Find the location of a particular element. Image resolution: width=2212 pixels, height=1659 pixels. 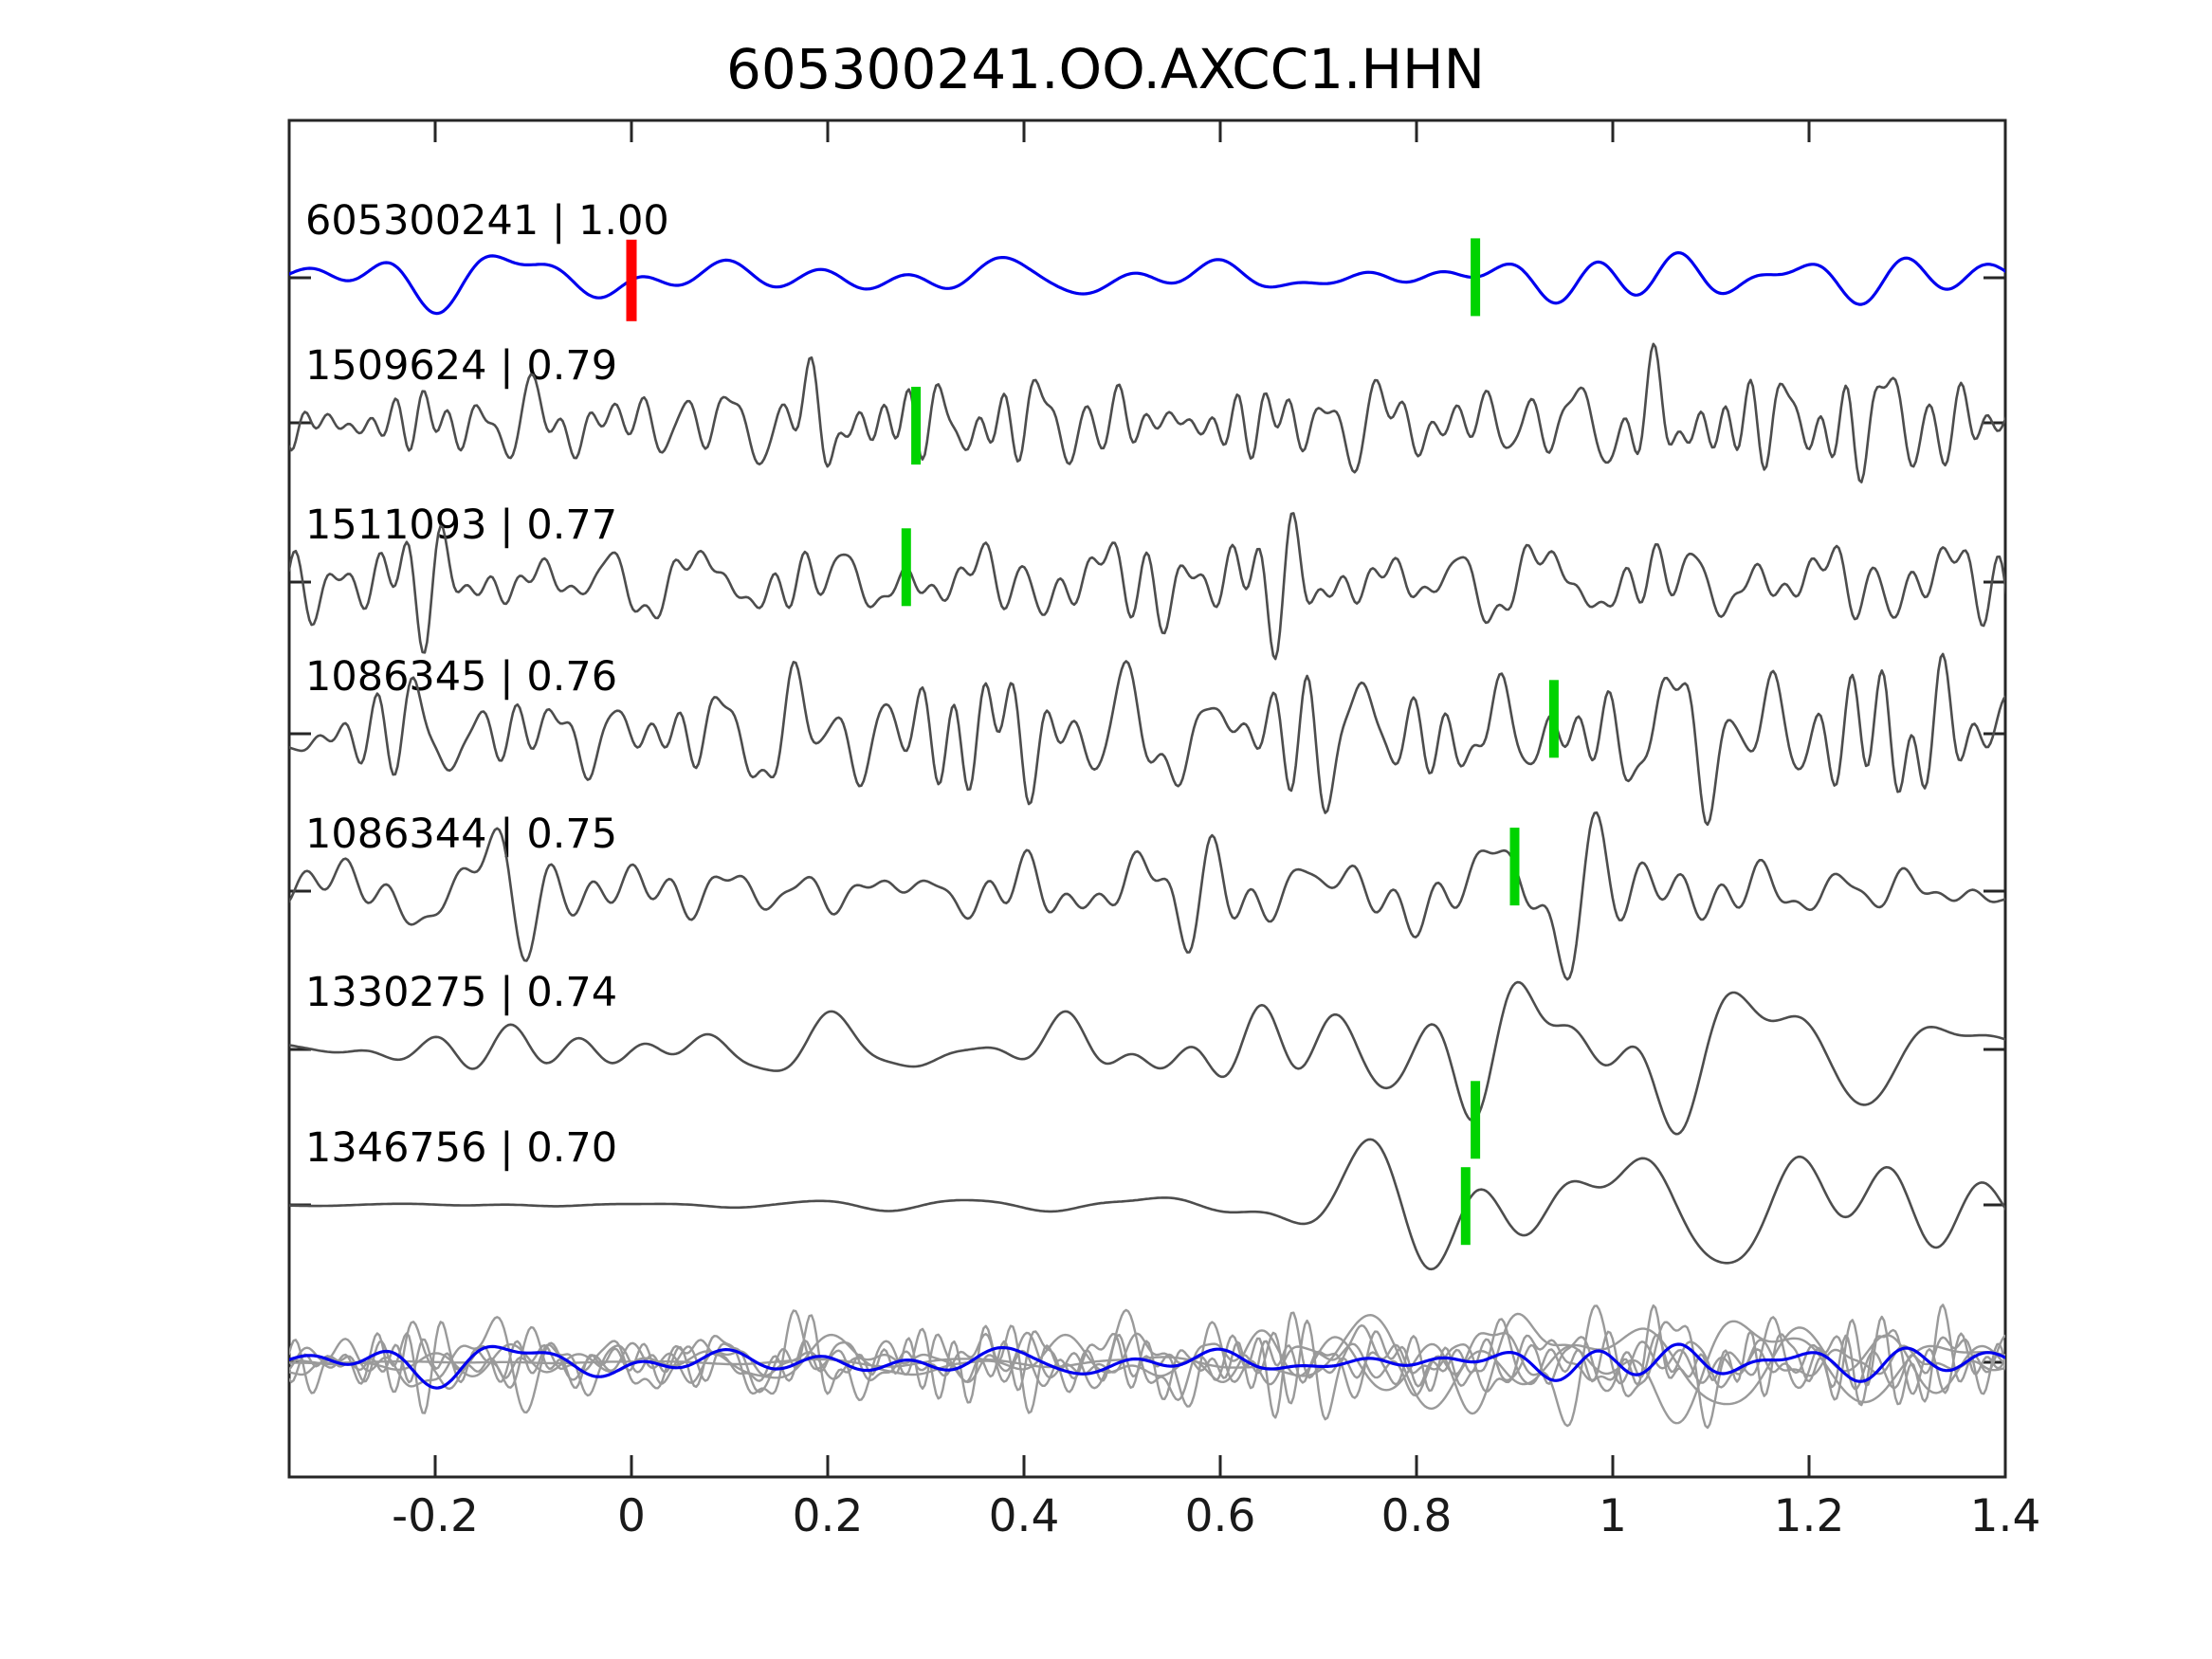

x-axis-tick-labels: -0.2 0 0.2 0.4 0.6 0.8 1 1.2 1.4 is located at coordinates (1216, 1516).